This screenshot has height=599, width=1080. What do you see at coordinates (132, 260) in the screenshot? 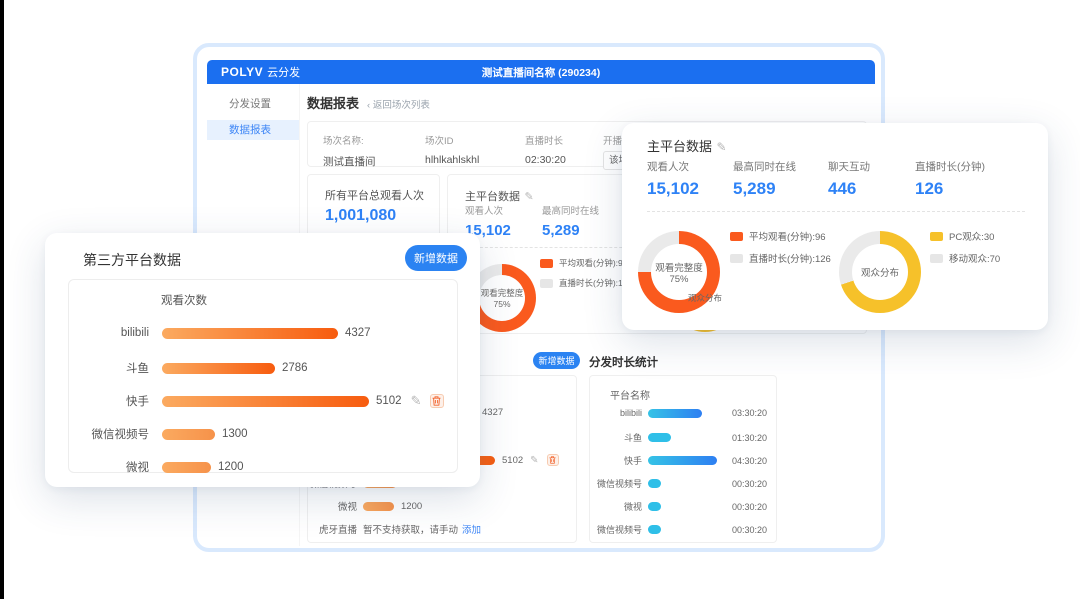
I see `third-party-card-title: 第三方平台数据` at bounding box center [132, 260].